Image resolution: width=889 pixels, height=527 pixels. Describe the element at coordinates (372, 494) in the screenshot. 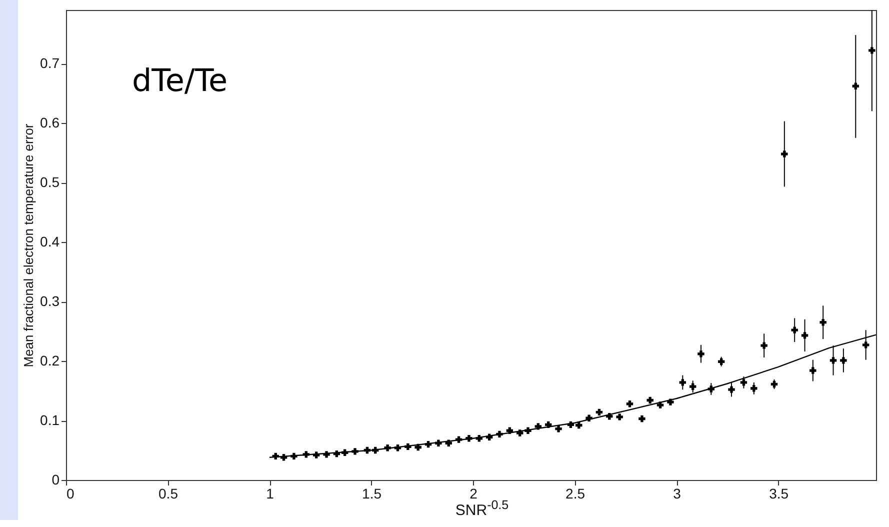

I see `x-tick-label: 1.5` at that location.